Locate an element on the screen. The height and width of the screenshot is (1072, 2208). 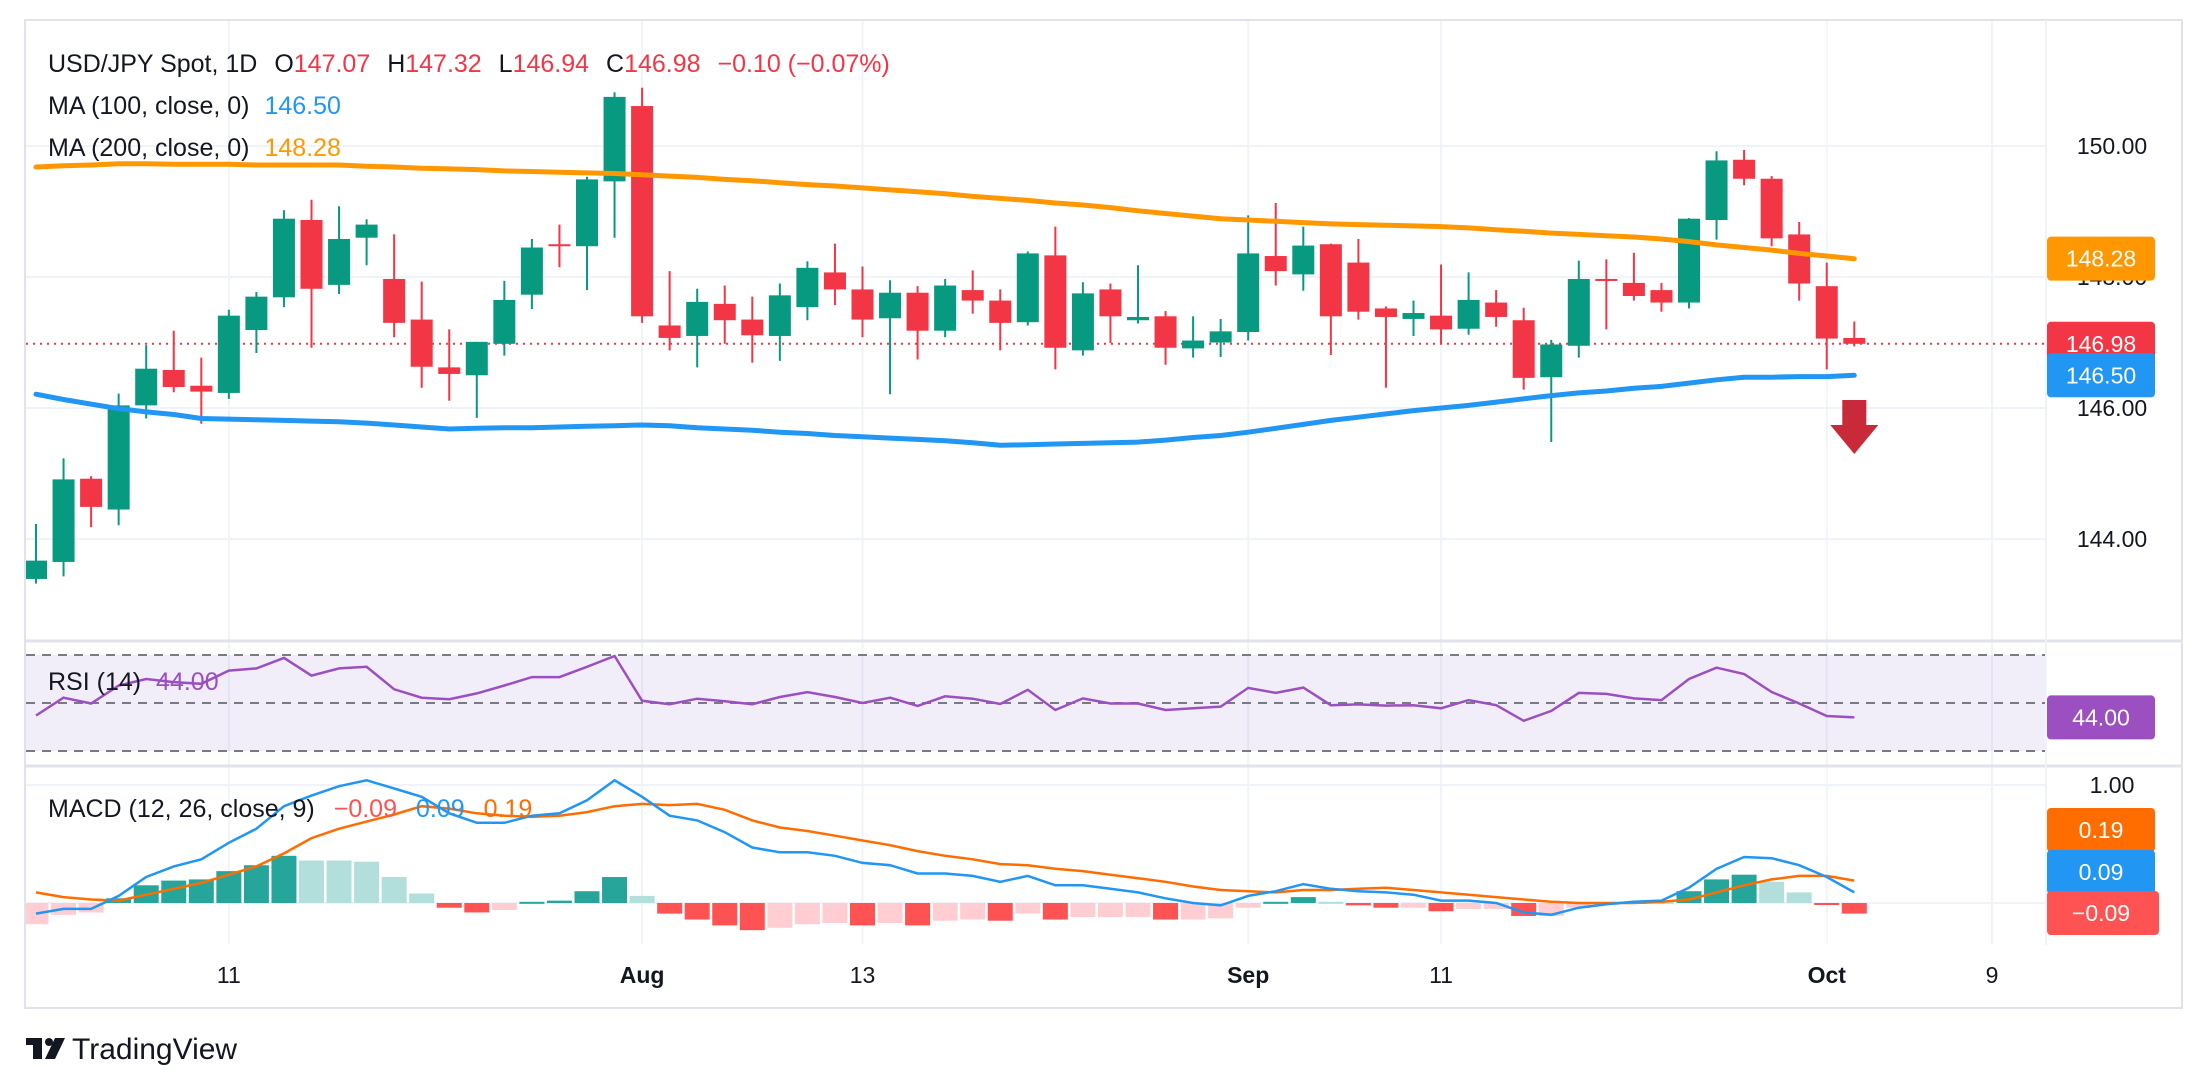
price-tick-label: 144.00 is located at coordinates (2112, 539).